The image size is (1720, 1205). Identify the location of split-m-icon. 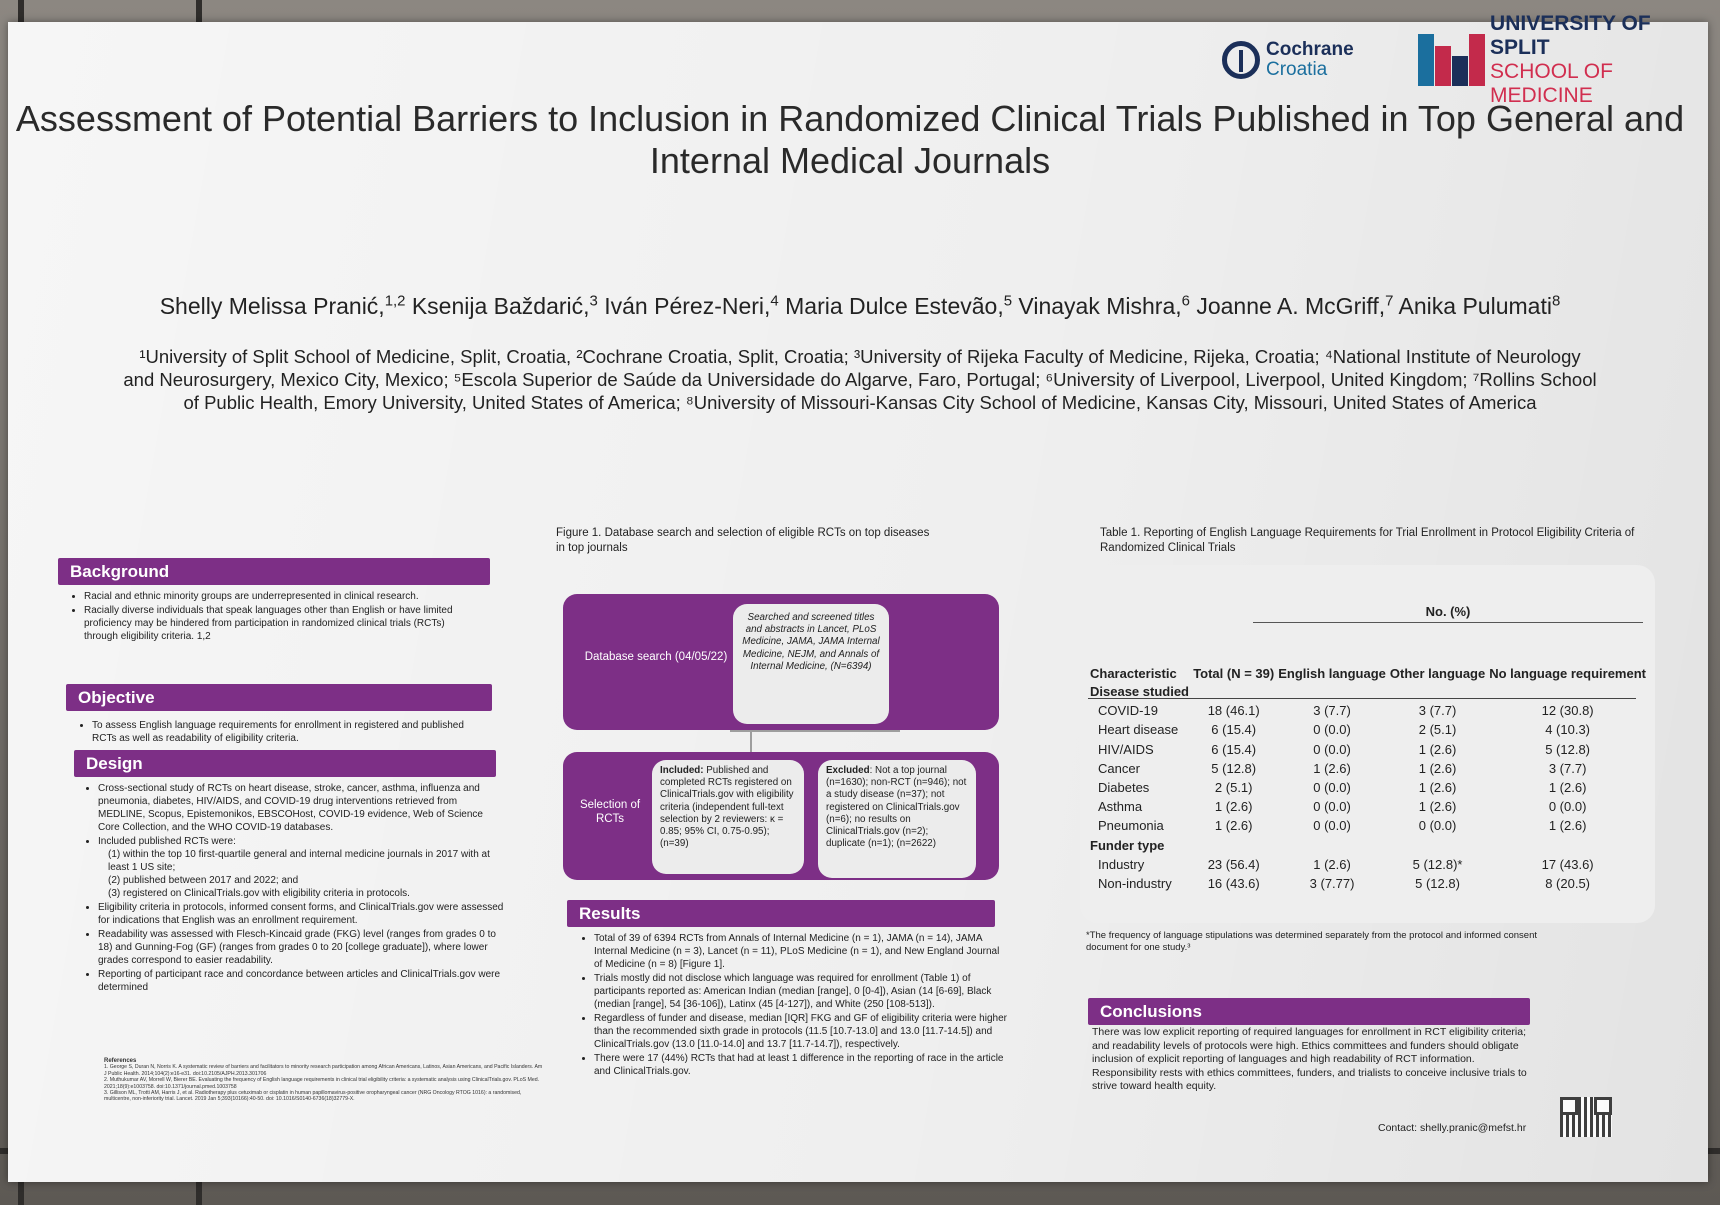
(1451, 60).